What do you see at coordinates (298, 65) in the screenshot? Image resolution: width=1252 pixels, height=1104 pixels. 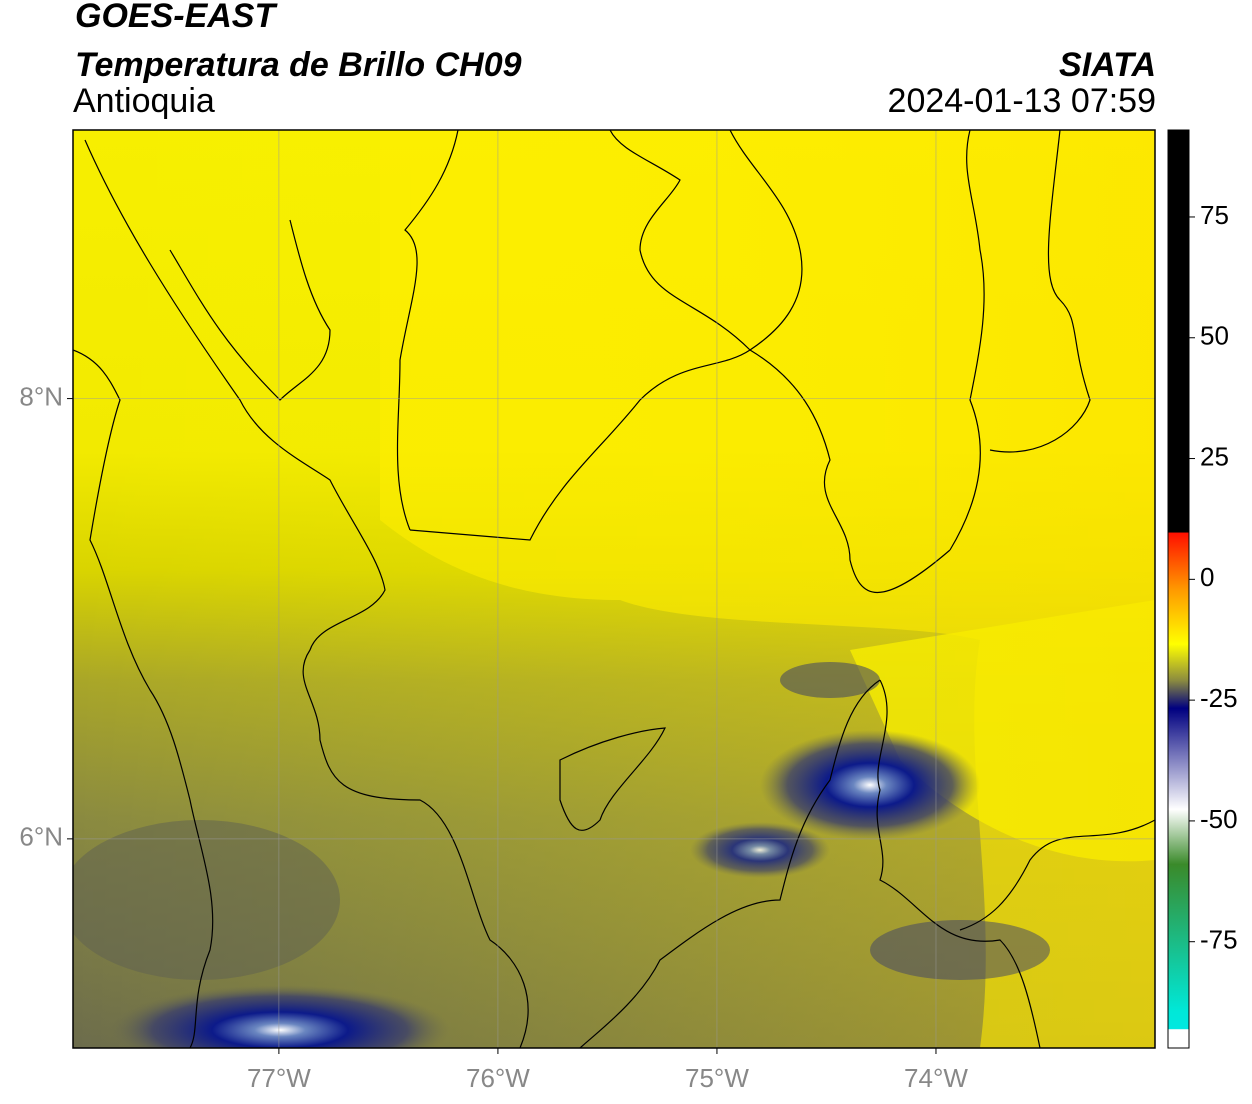 I see `subtitle: Temperatura de Brillo CH09` at bounding box center [298, 65].